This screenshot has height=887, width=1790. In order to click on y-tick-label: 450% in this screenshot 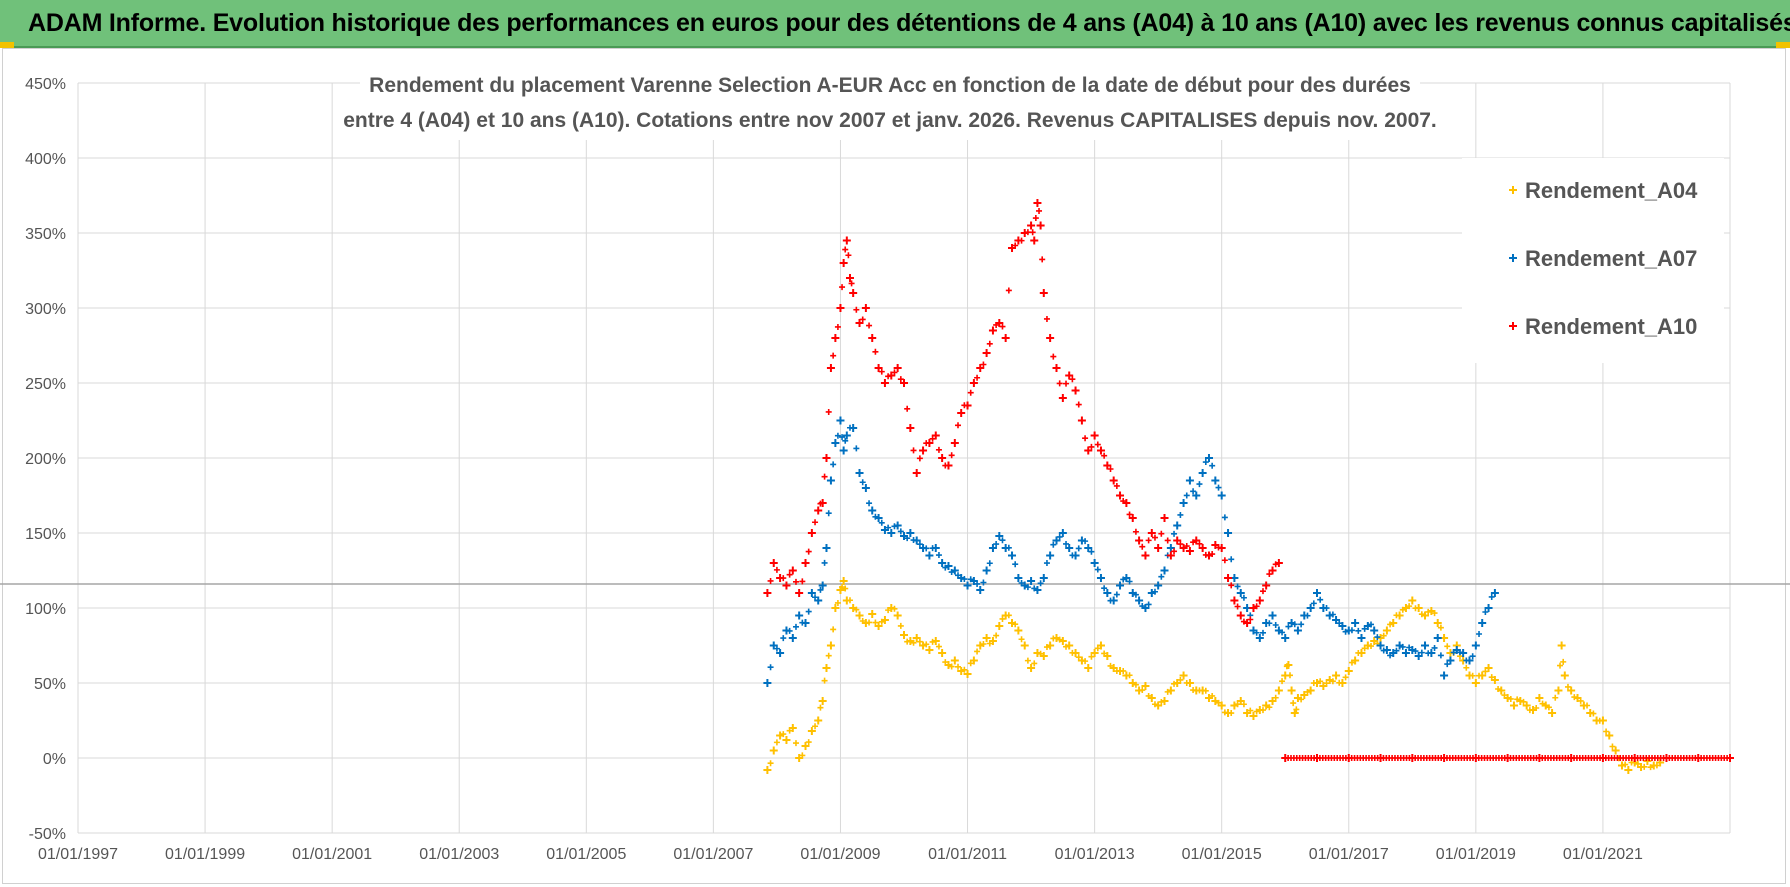, I will do `click(45, 84)`.